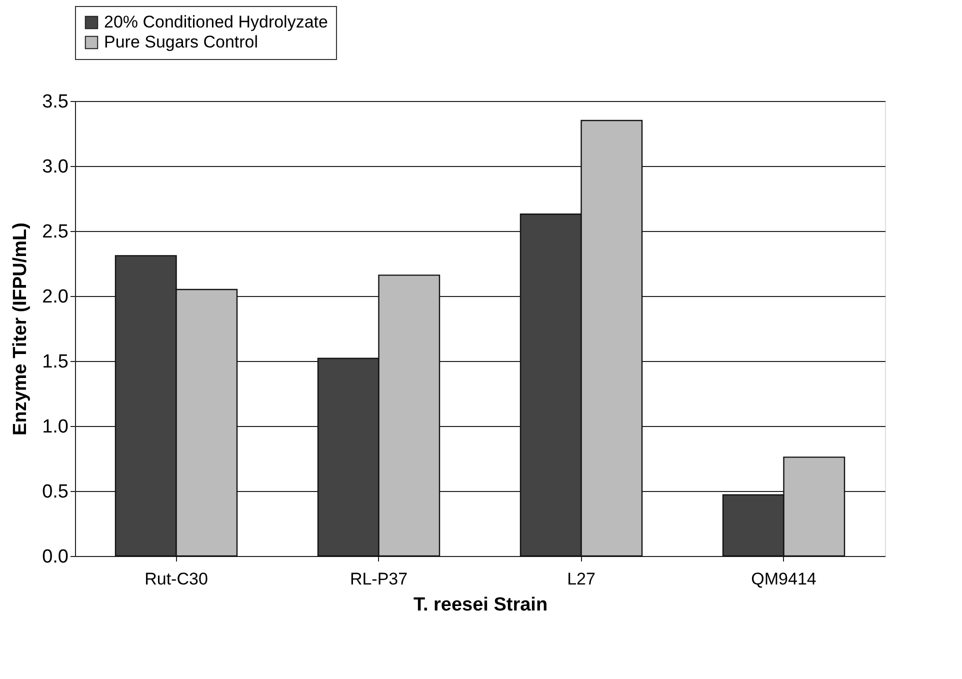  What do you see at coordinates (55, 297) in the screenshot?
I see `y-tick-label: 2.0` at bounding box center [55, 297].